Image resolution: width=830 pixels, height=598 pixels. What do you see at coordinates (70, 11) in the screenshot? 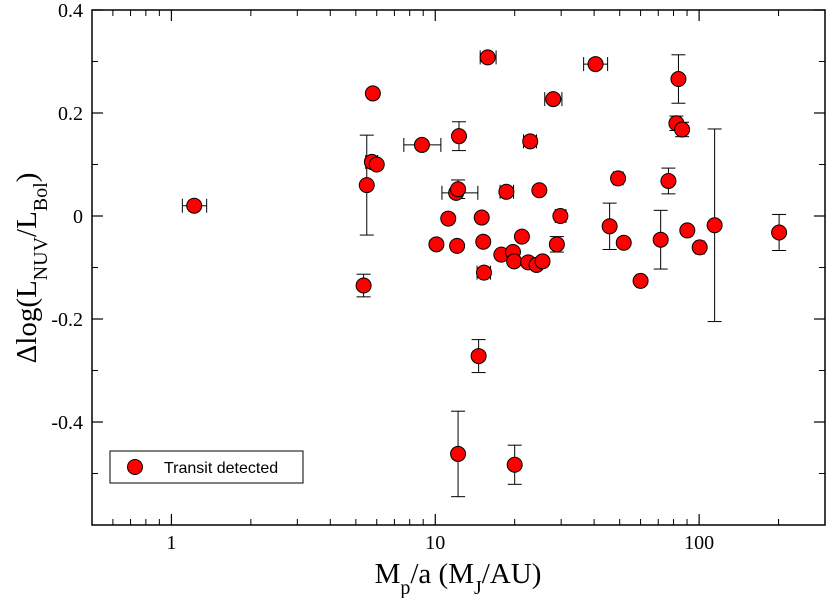
I see `y-tick-label: 0.4` at bounding box center [70, 11].